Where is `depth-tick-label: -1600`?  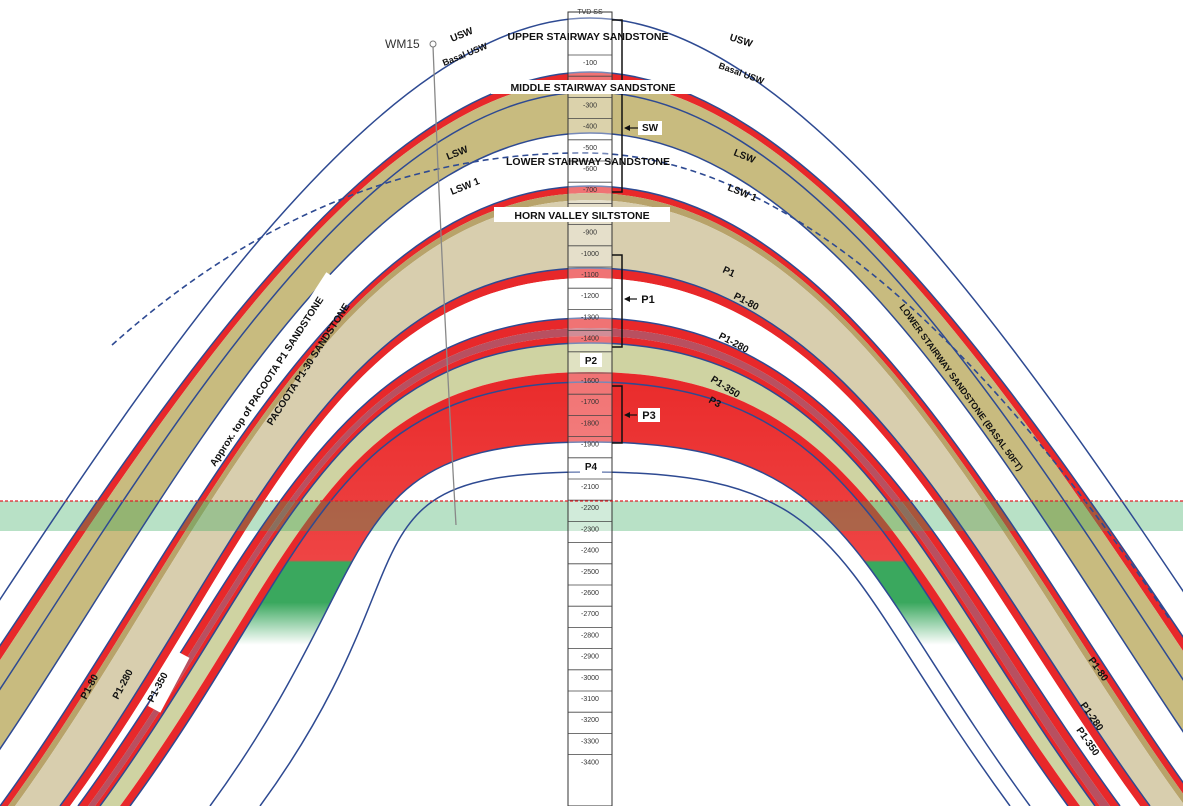 depth-tick-label: -1600 is located at coordinates (590, 381).